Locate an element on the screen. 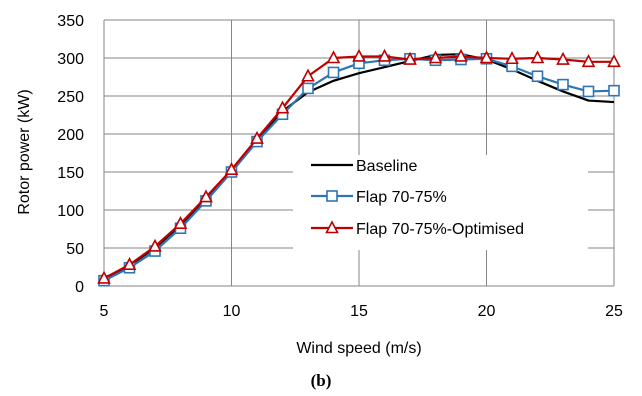 The image size is (642, 396). y-tick-labels: 0 50 100 150 200 250 300 350 is located at coordinates (70, 154).